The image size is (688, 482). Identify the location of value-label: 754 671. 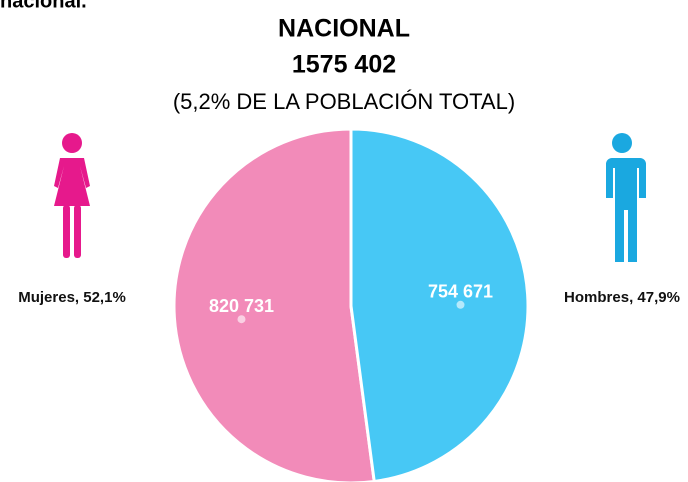
(460, 292).